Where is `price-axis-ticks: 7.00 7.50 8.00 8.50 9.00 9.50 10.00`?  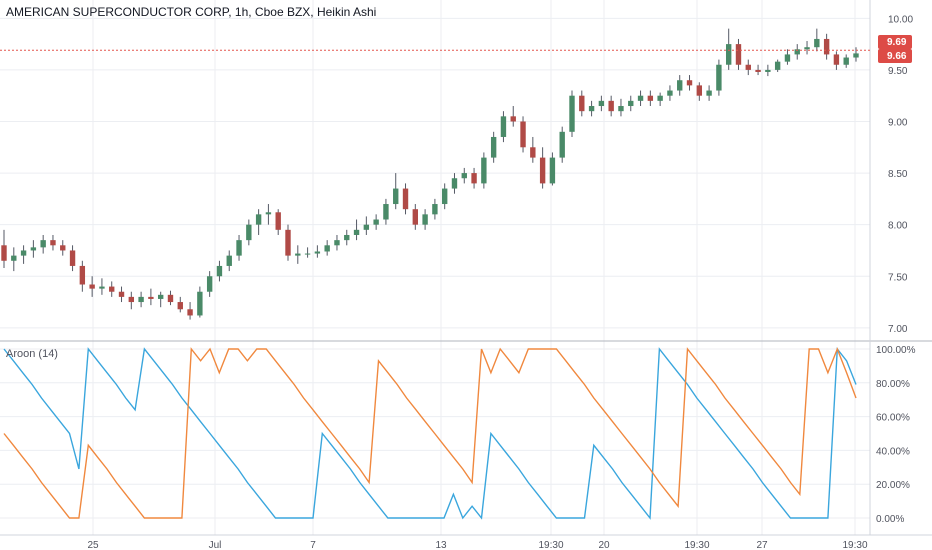 price-axis-ticks: 7.00 7.50 8.00 8.50 9.00 9.50 10.00 is located at coordinates (900, 174).